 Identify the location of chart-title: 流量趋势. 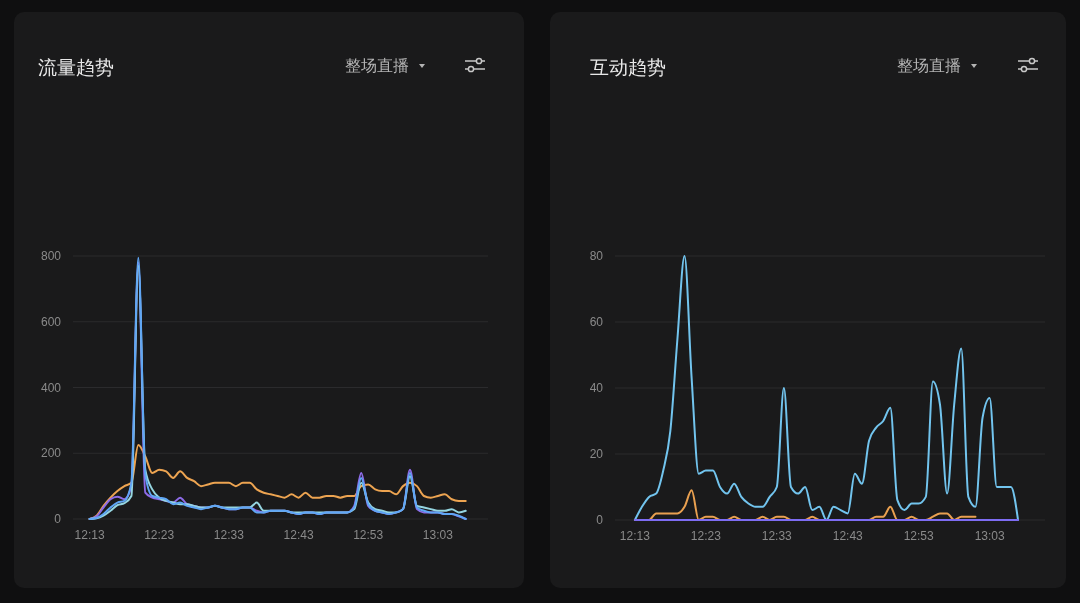
(76, 67).